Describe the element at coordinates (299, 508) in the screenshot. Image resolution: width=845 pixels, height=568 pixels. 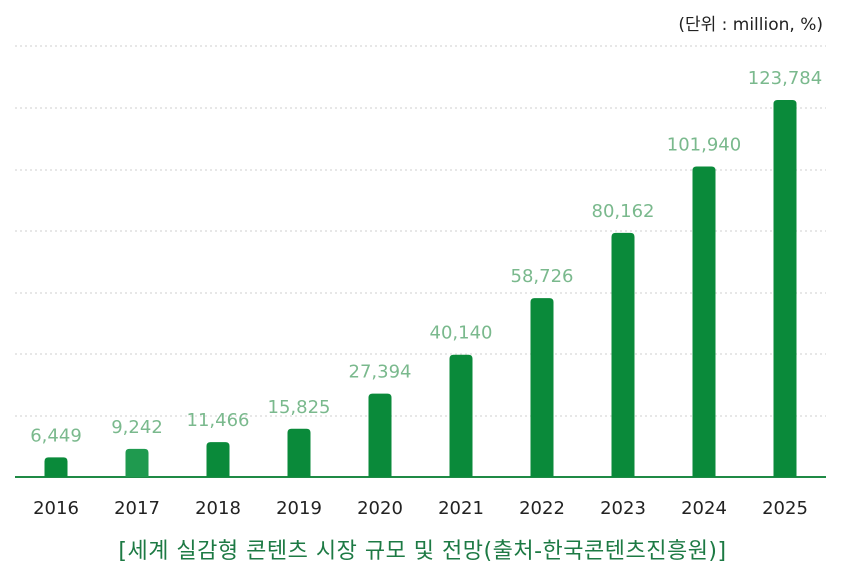
I see `x-tick-label-2019: 2019` at that location.